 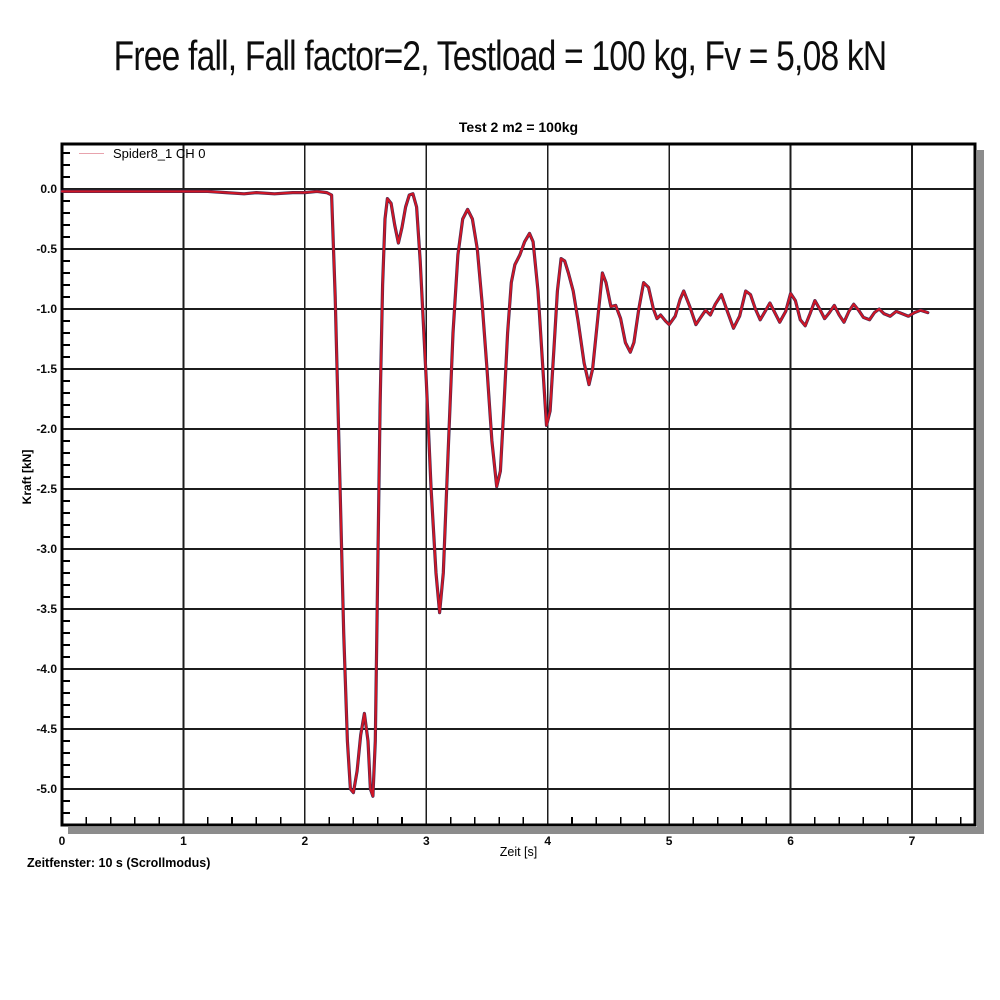 What do you see at coordinates (980, 492) in the screenshot?
I see `frame-shadow-right` at bounding box center [980, 492].